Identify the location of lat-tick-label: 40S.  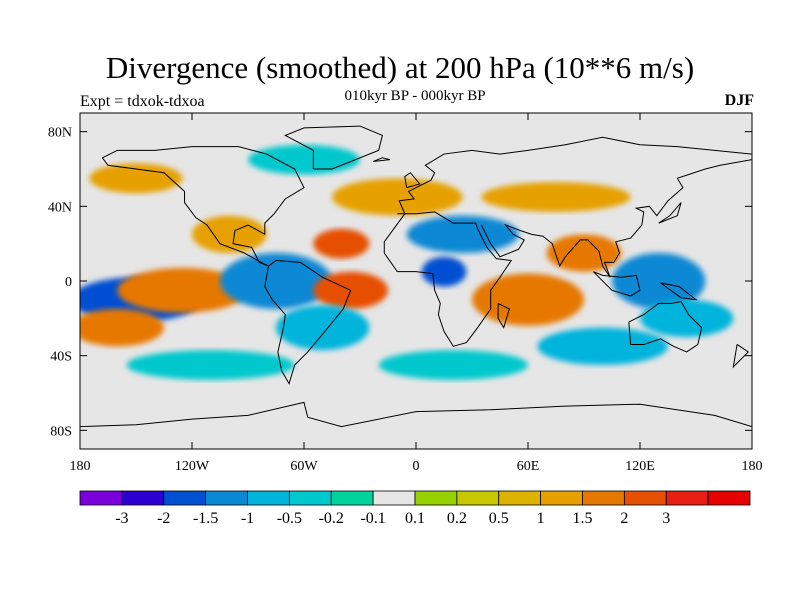
(61, 357).